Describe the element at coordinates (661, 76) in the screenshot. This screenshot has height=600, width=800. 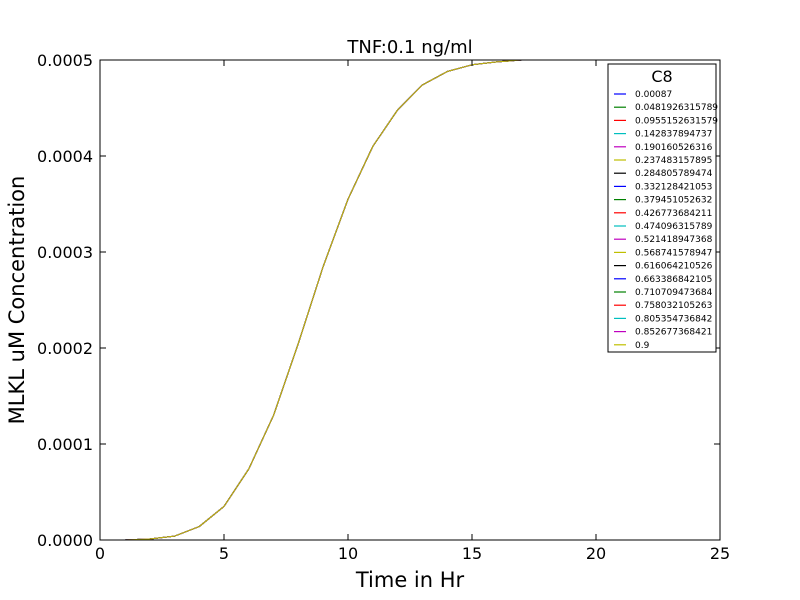
I see `legend-title: C8` at that location.